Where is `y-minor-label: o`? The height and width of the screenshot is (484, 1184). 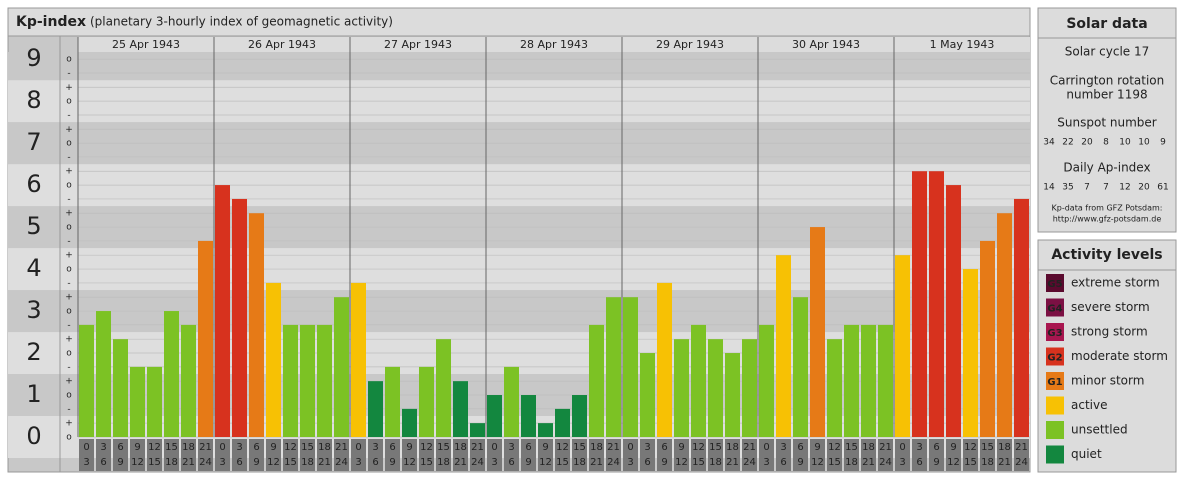
y-minor-label: o is located at coordinates (69, 354).